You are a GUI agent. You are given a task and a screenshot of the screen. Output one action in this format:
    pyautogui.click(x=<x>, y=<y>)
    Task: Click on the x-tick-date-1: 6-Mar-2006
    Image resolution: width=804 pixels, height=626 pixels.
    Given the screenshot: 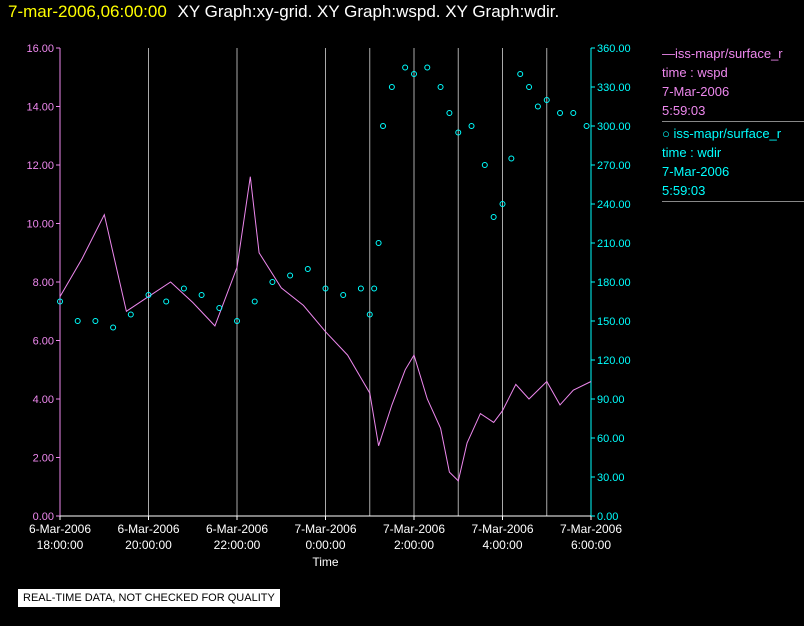 What is the action you would take?
    pyautogui.click(x=148, y=529)
    